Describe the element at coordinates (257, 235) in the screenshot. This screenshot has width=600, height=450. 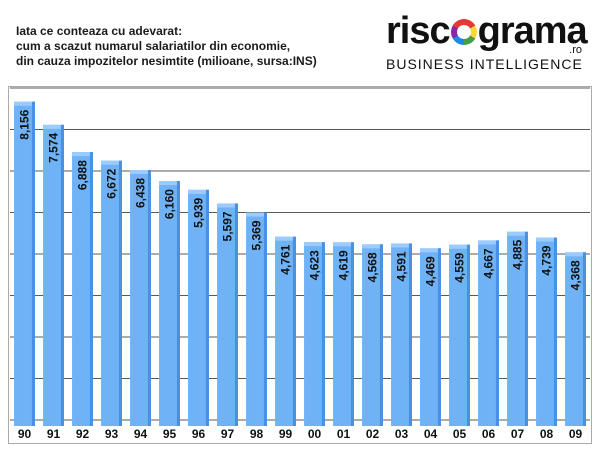
I see `value-label-98: 5,369` at that location.